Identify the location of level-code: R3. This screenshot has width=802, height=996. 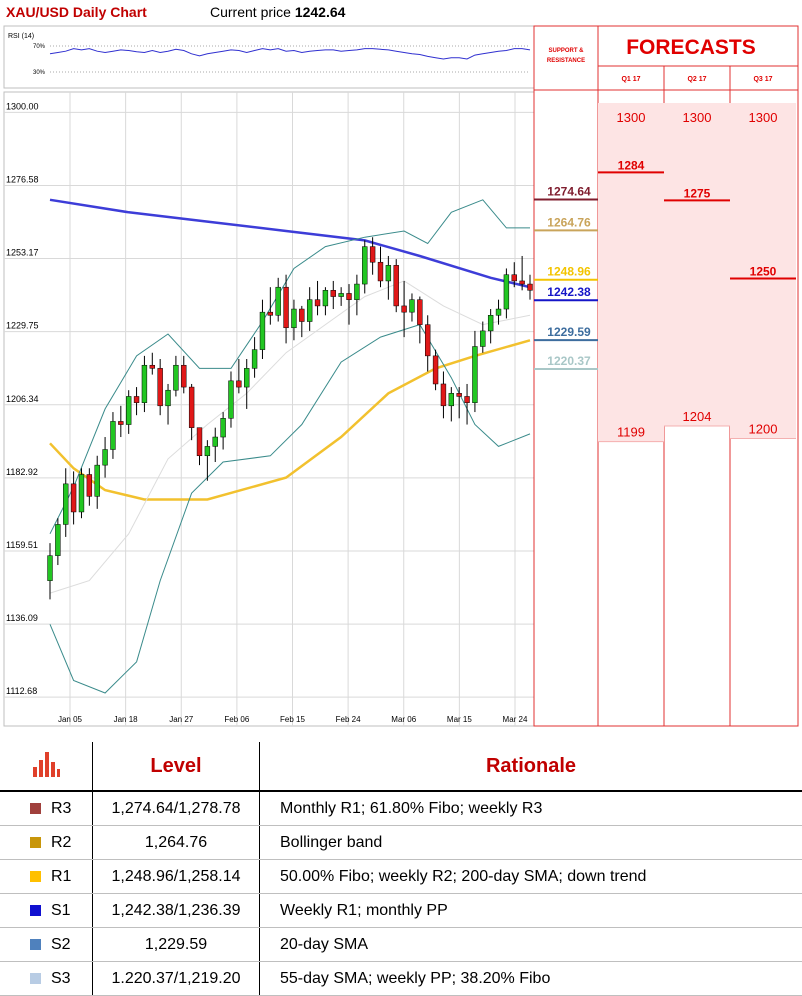
(61, 809).